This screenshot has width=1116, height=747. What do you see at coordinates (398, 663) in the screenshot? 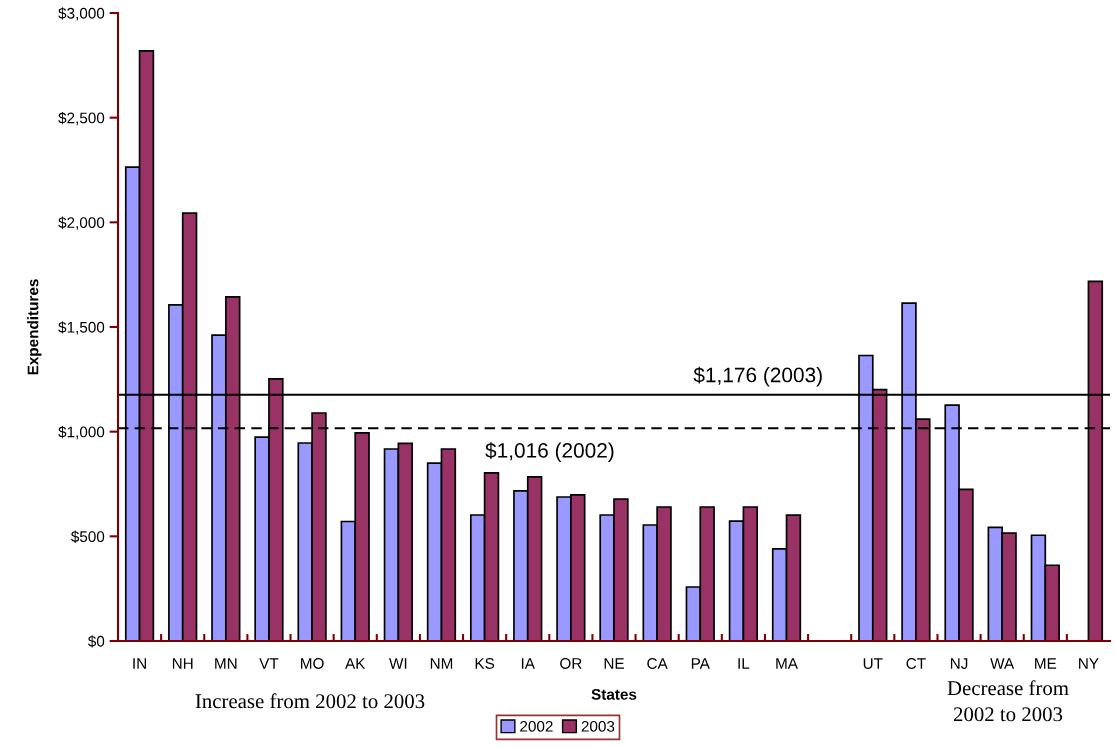
I see `x-tick-label: WI` at bounding box center [398, 663].